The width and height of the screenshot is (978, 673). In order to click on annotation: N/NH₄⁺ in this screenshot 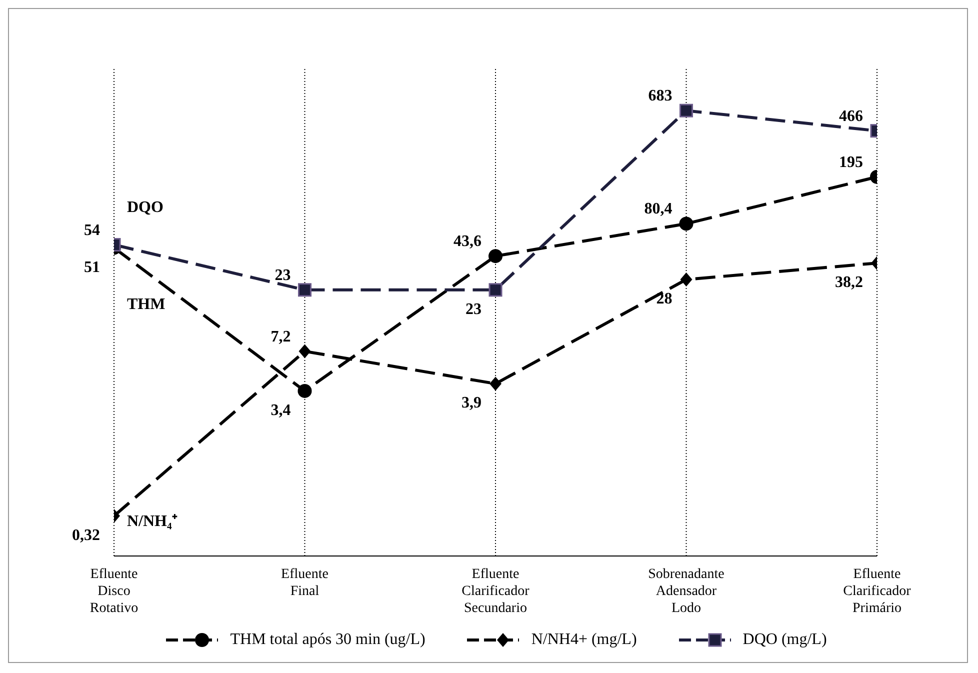, I will do `click(152, 521)`.